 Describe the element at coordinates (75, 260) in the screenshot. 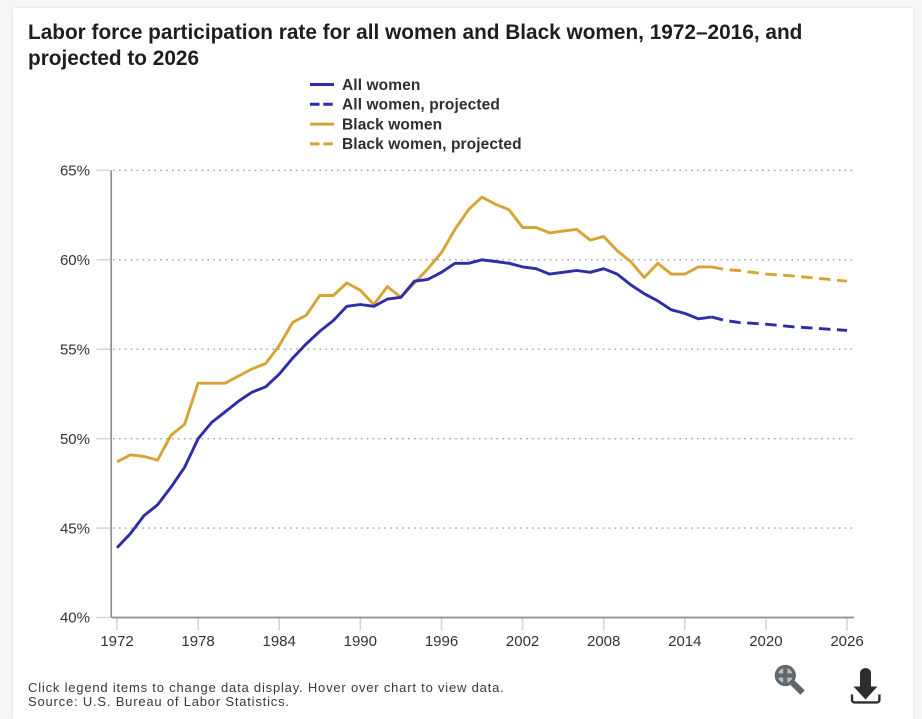

I see `svg-text: 60%` at that location.